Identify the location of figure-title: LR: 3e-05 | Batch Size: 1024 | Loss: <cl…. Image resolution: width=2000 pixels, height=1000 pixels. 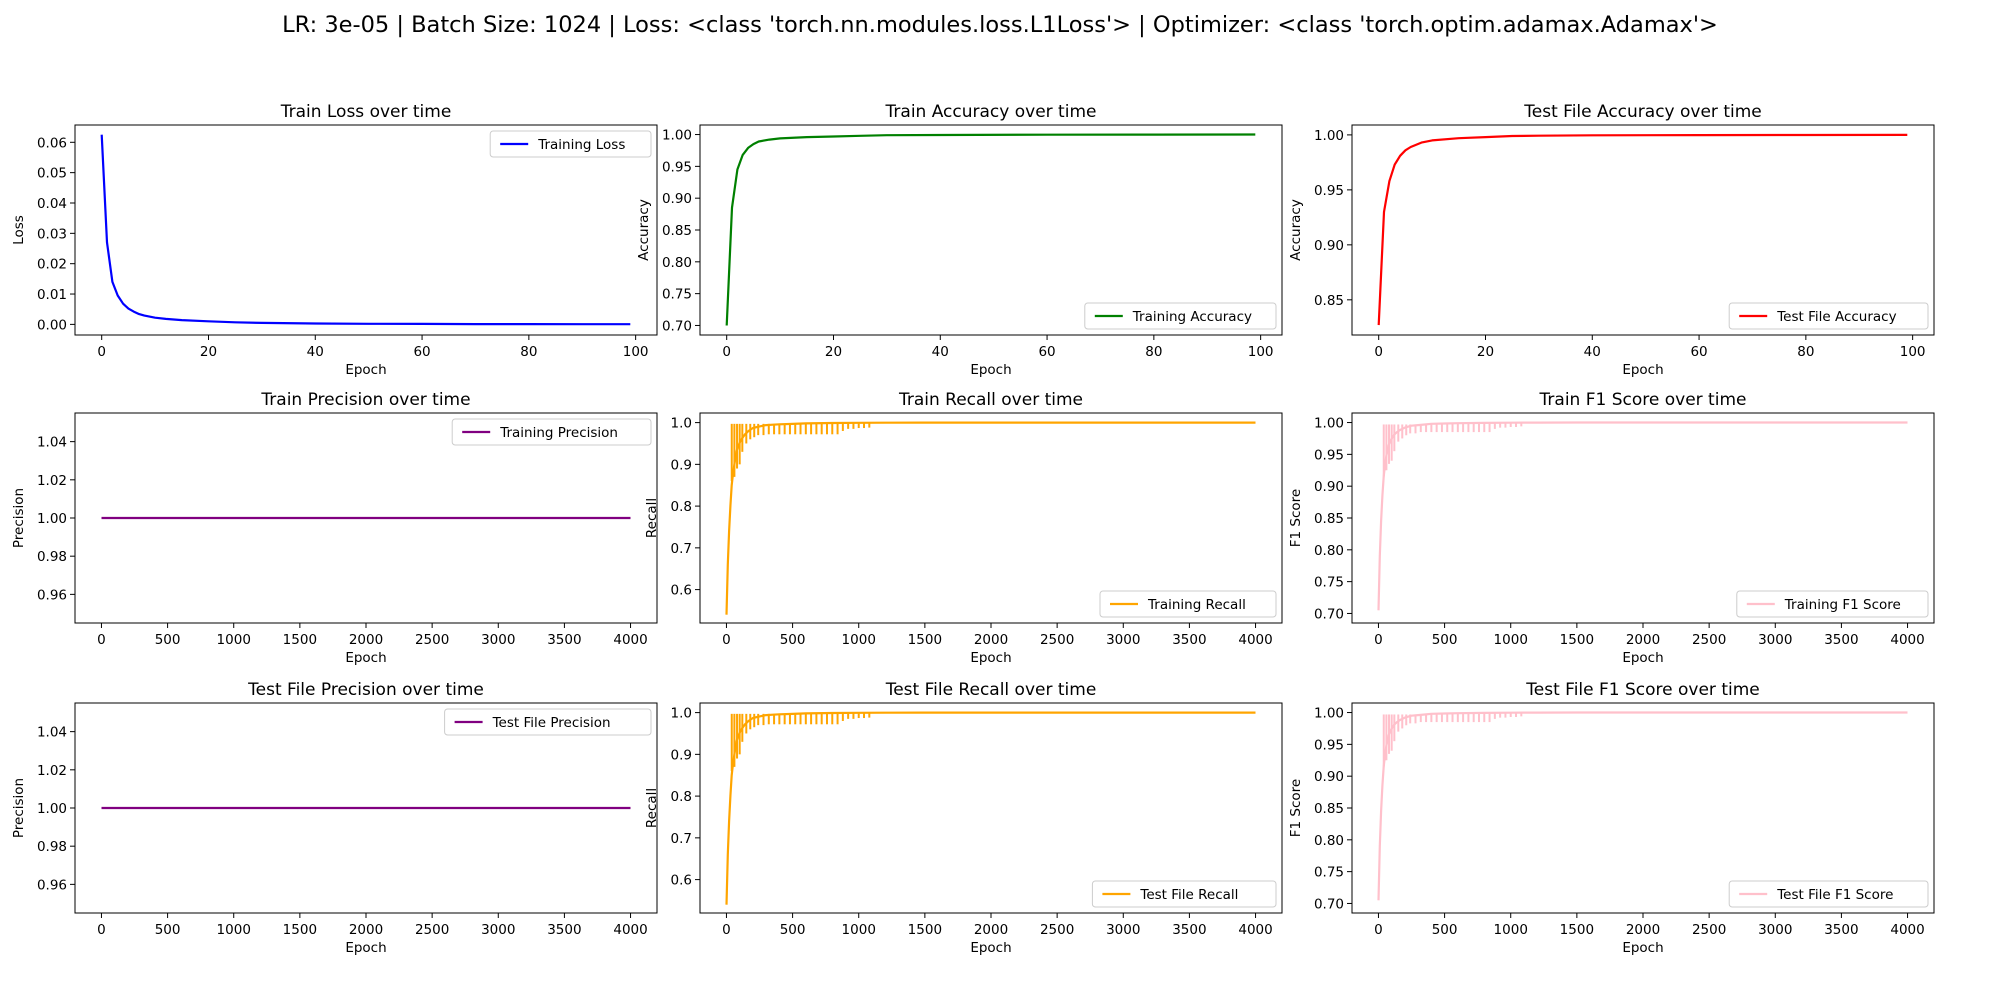
(1000, 25).